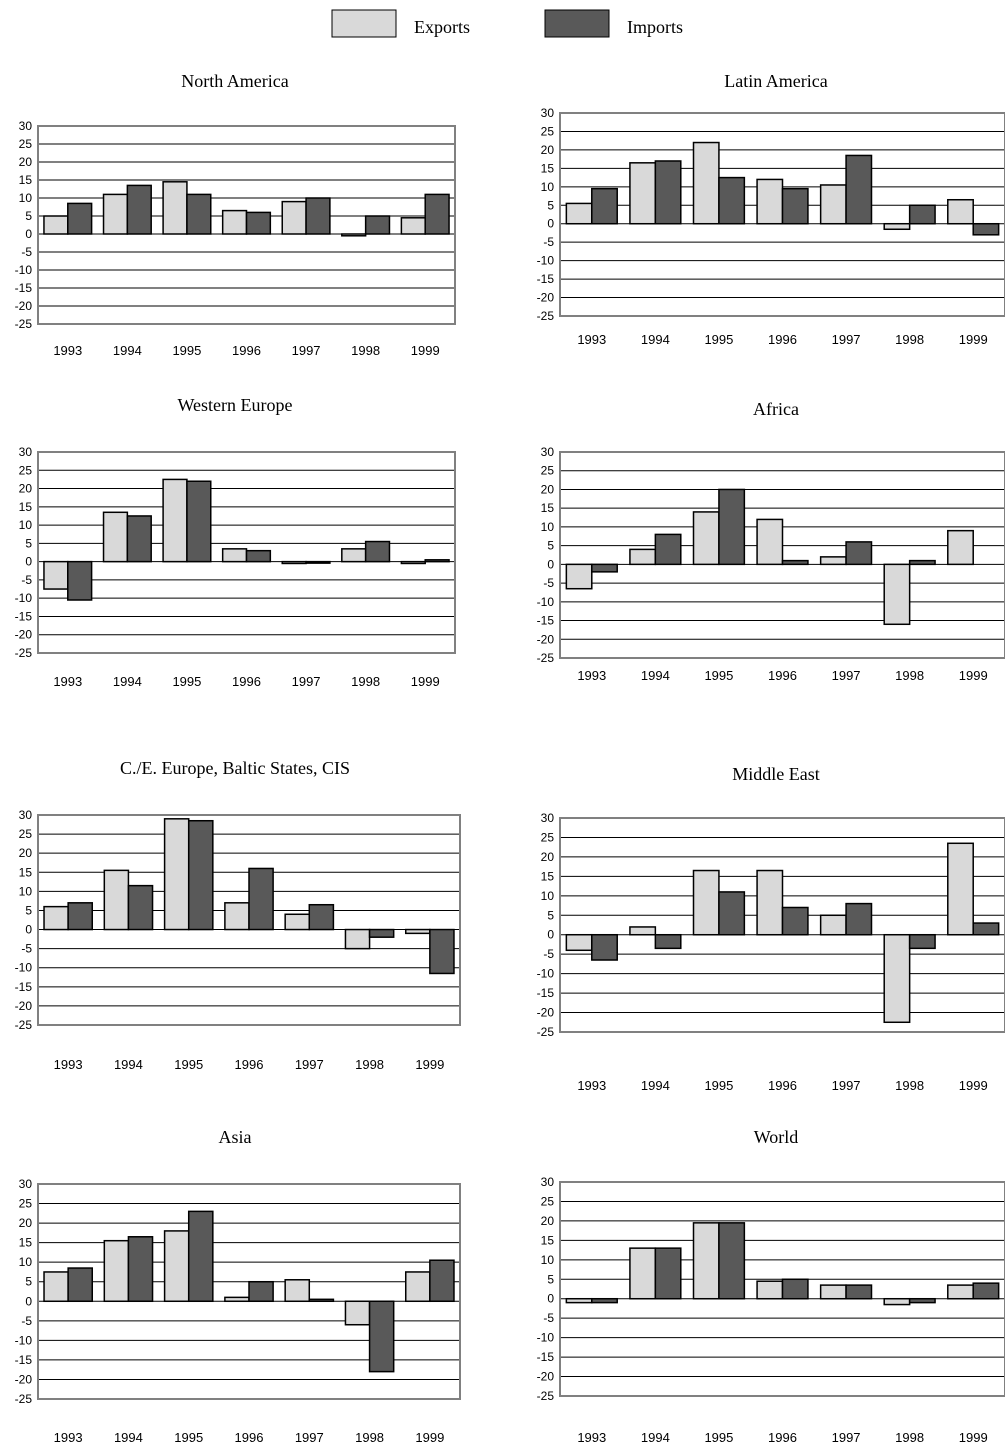 The image size is (1005, 1453). What do you see at coordinates (24, 616) in the screenshot?
I see `y-tick-label: -15` at bounding box center [24, 616].